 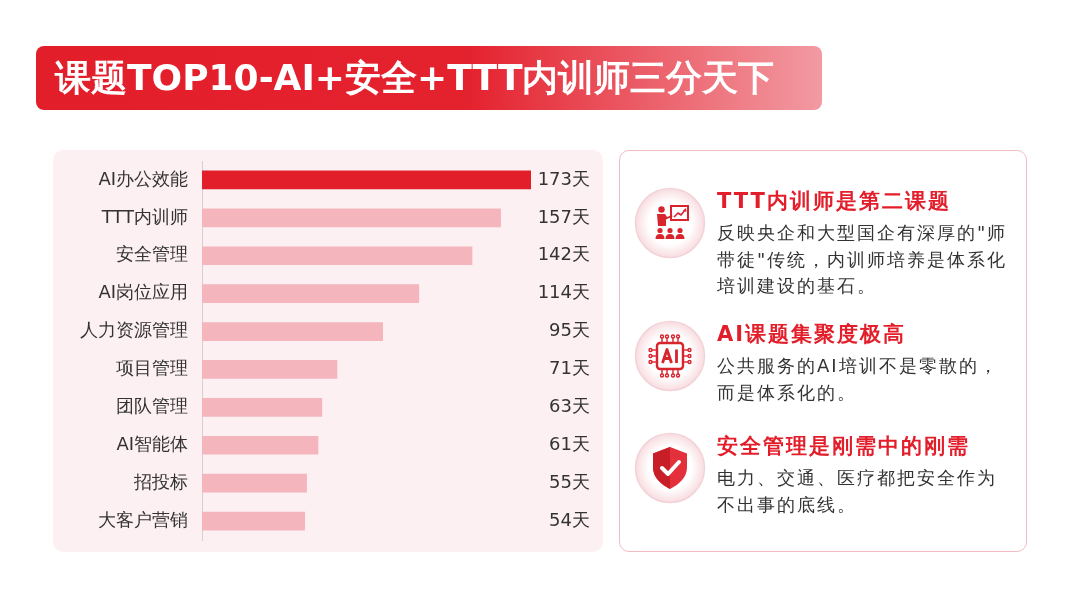 I want to click on data-label: 61天, so click(x=569, y=443).